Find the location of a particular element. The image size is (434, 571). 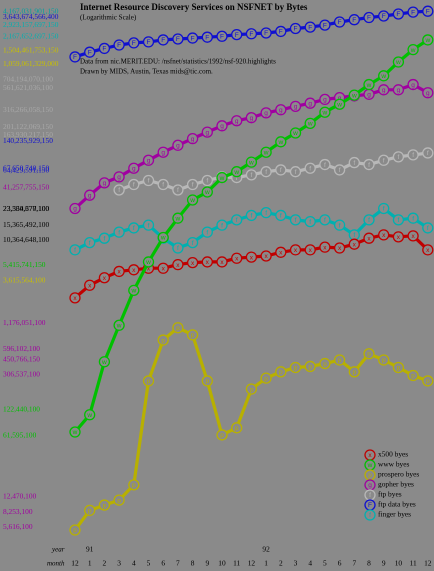

x-tick-label: 3 is located at coordinates (296, 563).